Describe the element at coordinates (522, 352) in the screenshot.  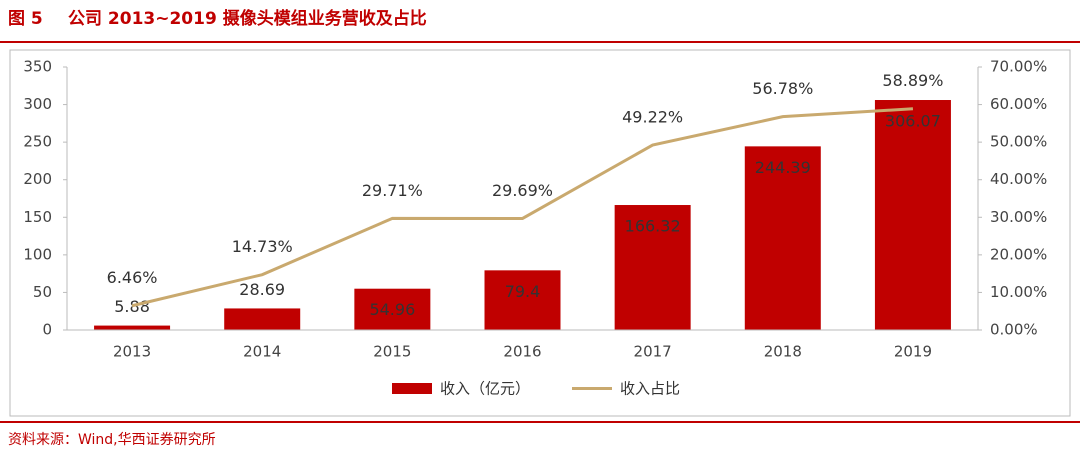
I see `x-tick-label: 2016` at that location.